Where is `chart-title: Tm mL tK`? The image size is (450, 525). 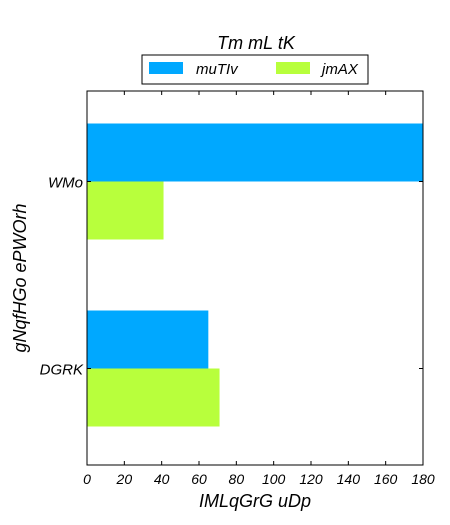 chart-title: Tm mL tK is located at coordinates (256, 43).